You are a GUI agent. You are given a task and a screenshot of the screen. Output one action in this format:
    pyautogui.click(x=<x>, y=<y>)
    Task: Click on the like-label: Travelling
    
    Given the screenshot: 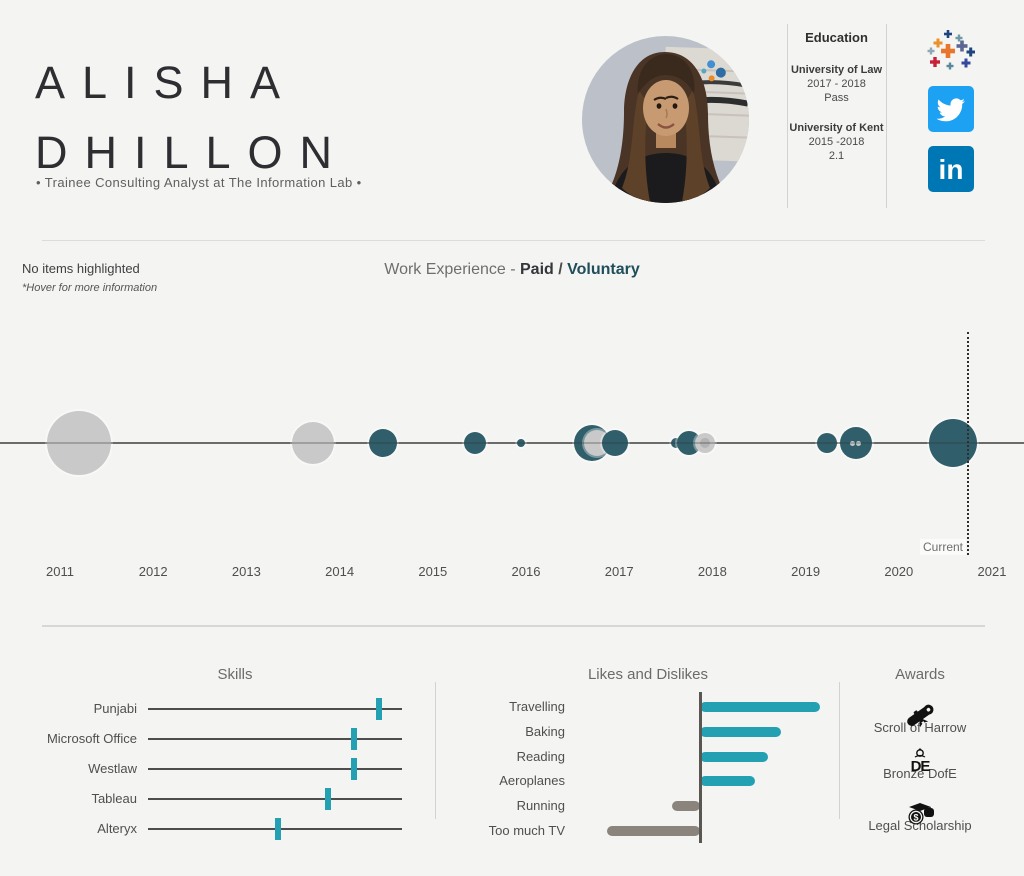 What is the action you would take?
    pyautogui.click(x=537, y=706)
    